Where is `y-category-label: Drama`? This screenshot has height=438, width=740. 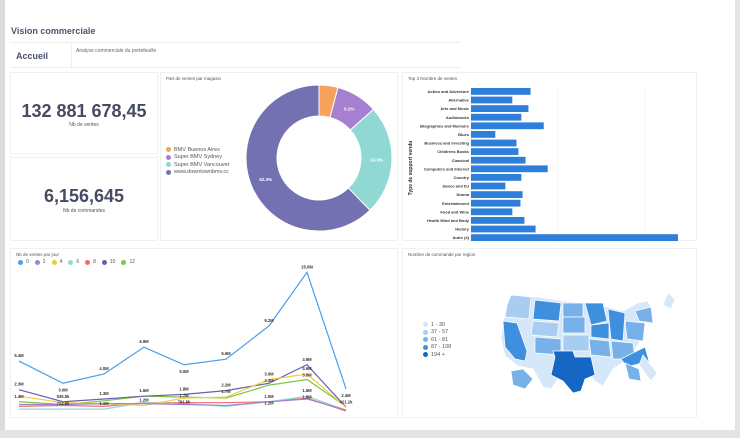 y-category-label: Drama is located at coordinates (463, 194).